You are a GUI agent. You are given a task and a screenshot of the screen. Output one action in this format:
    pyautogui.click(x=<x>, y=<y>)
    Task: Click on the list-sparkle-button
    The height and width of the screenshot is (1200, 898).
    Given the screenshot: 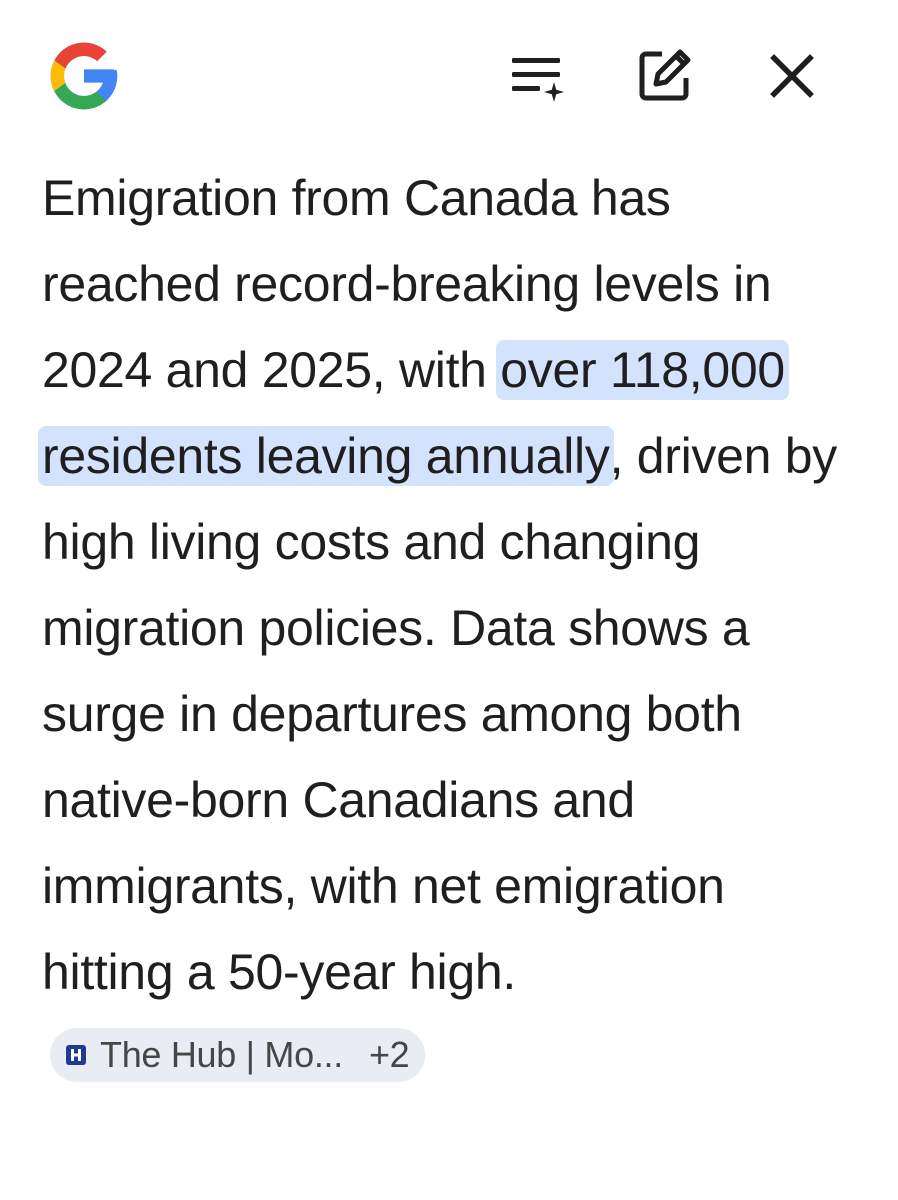 What is the action you would take?
    pyautogui.click(x=536, y=76)
    